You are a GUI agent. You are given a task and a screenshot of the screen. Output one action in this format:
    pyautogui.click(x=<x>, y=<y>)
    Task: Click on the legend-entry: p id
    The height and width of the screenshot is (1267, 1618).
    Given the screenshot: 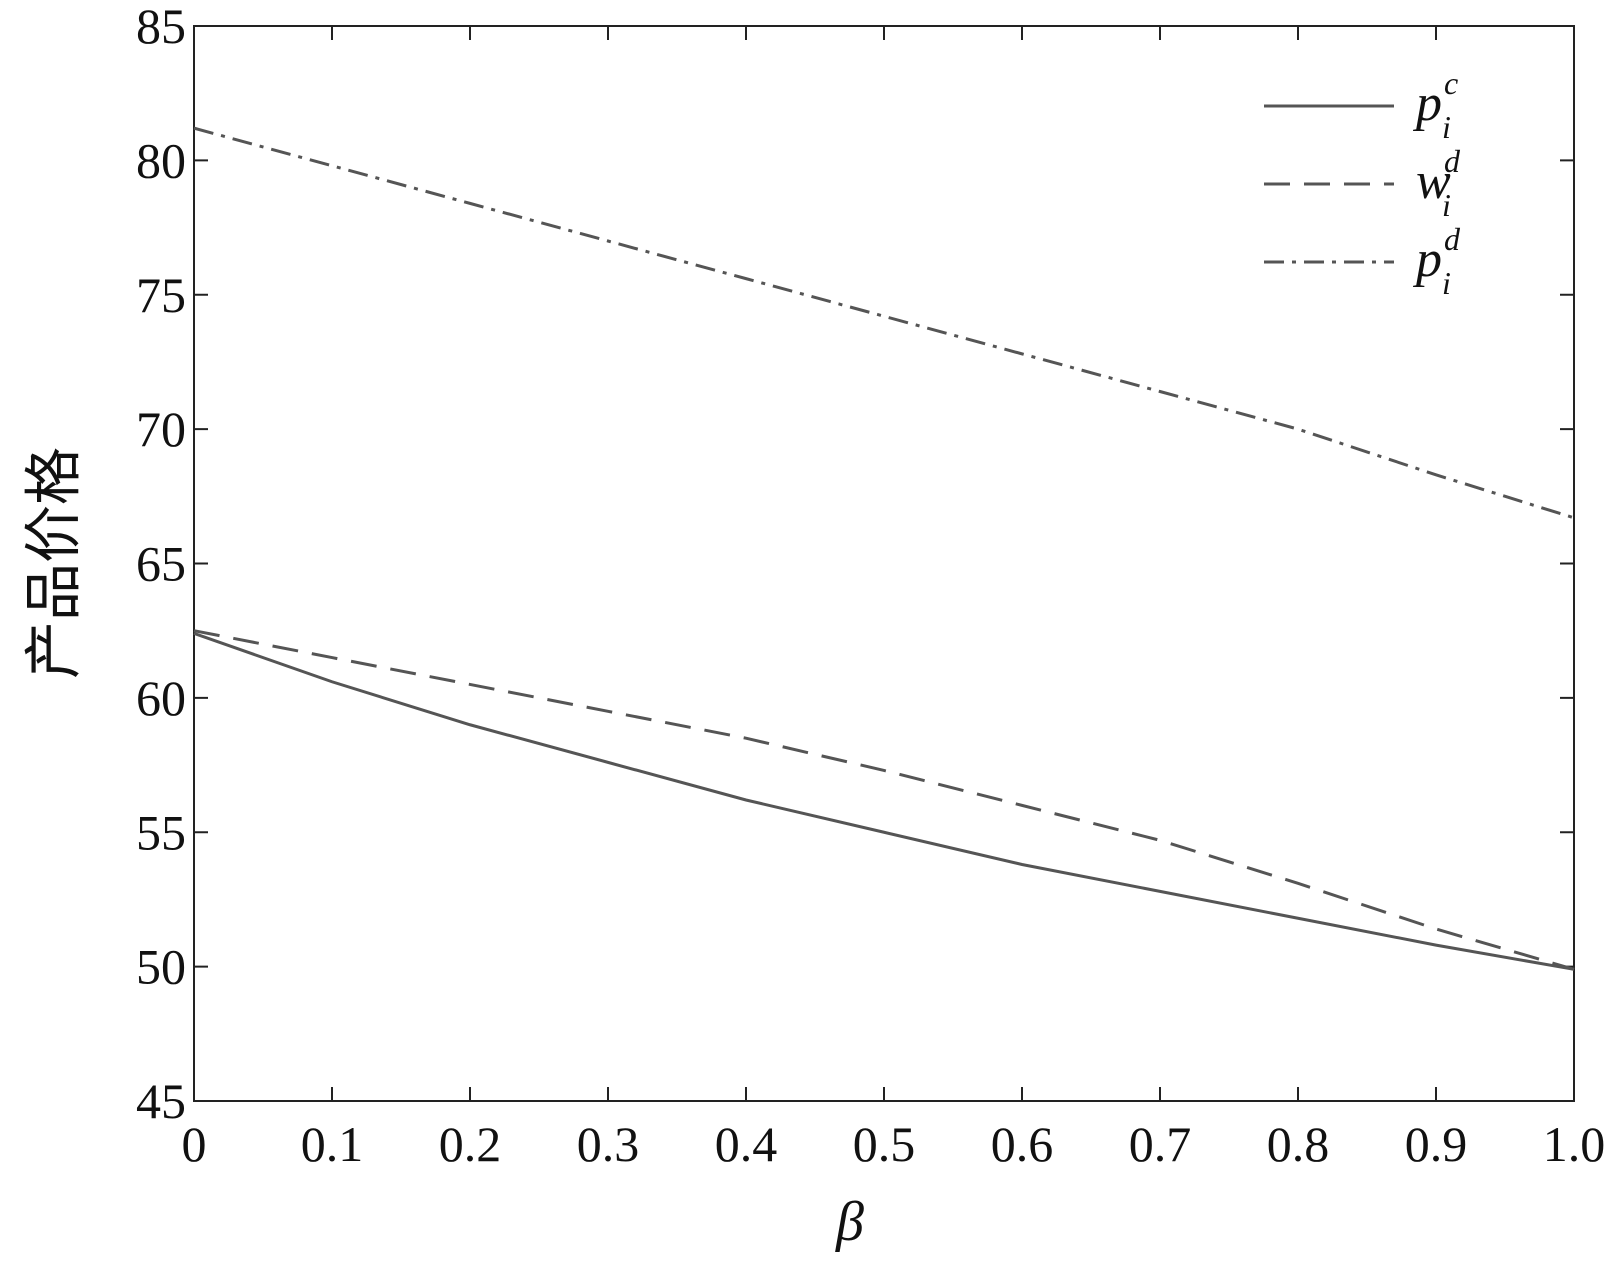 What is the action you would take?
    pyautogui.click(x=1436, y=261)
    